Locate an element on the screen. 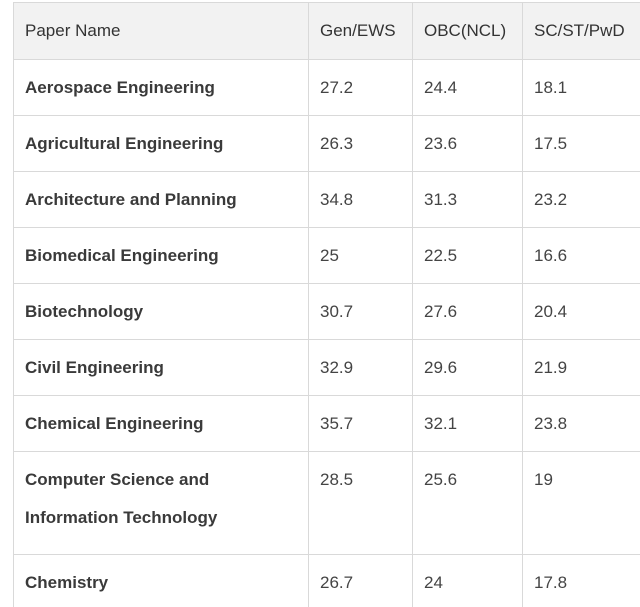 This screenshot has height=607, width=640. obc-ncl-cell: 23.6 is located at coordinates (467, 143).